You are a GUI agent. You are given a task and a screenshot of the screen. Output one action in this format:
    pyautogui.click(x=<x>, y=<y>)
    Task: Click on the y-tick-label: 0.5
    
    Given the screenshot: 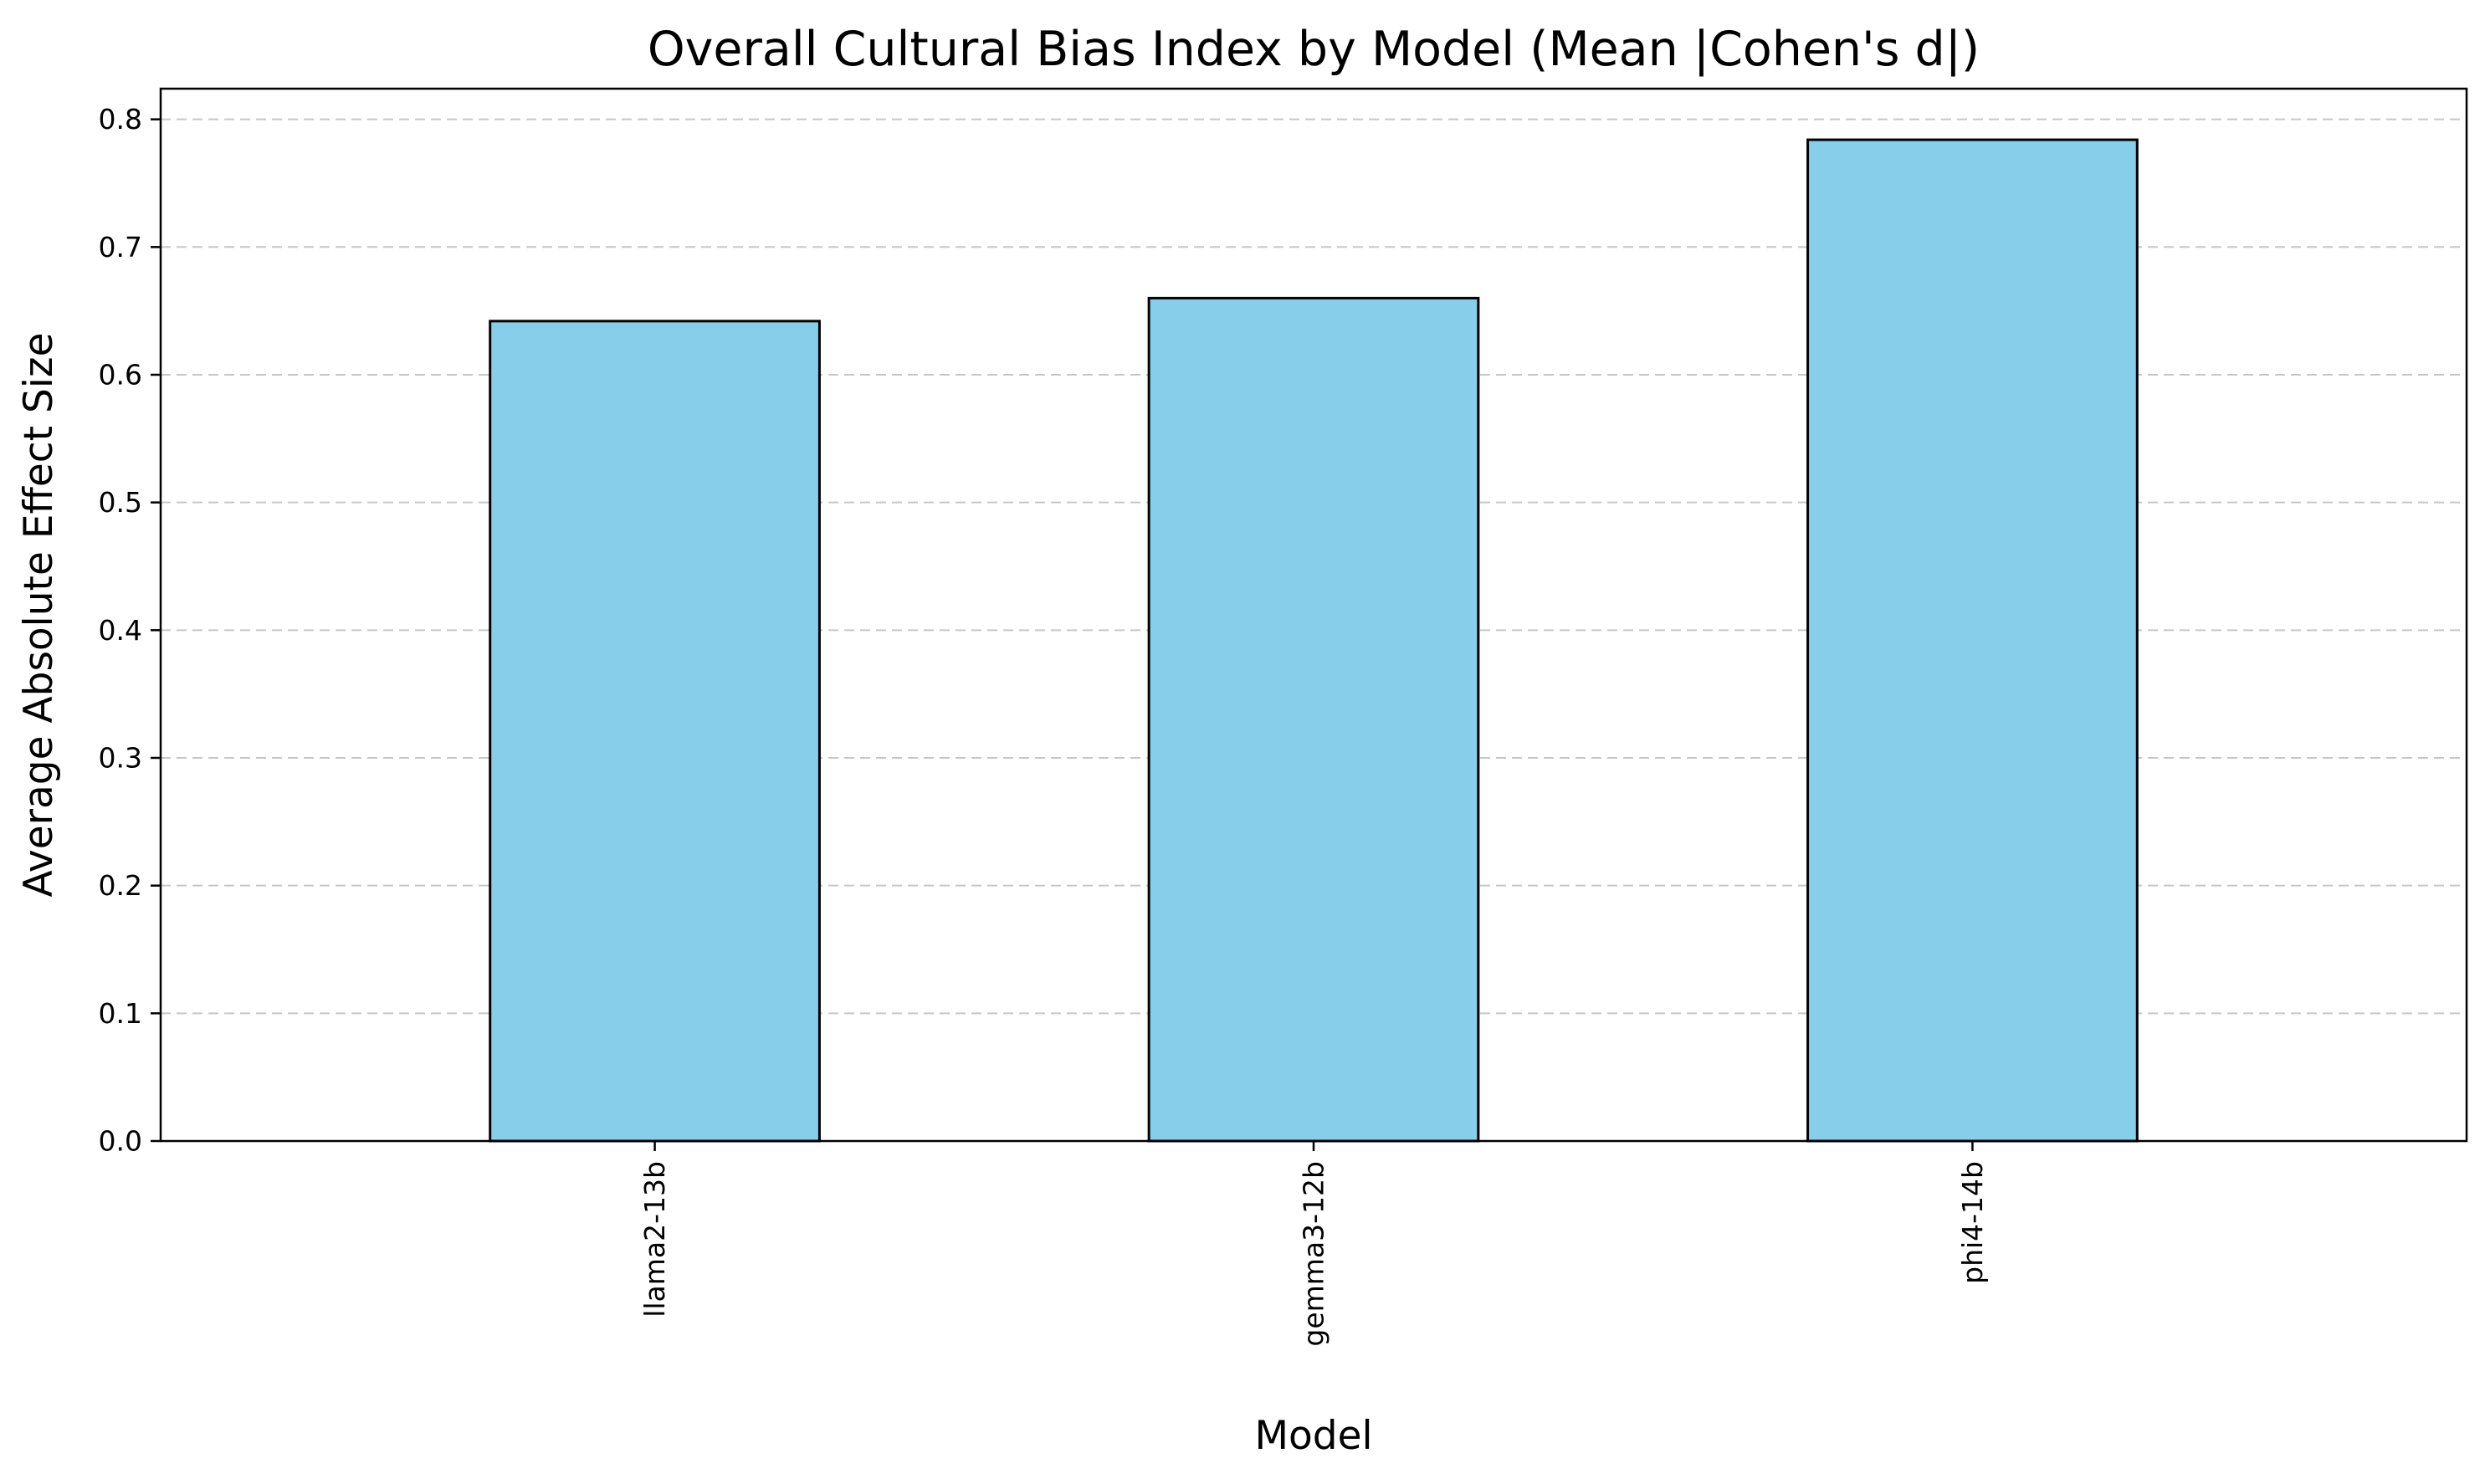 What is the action you would take?
    pyautogui.click(x=120, y=502)
    